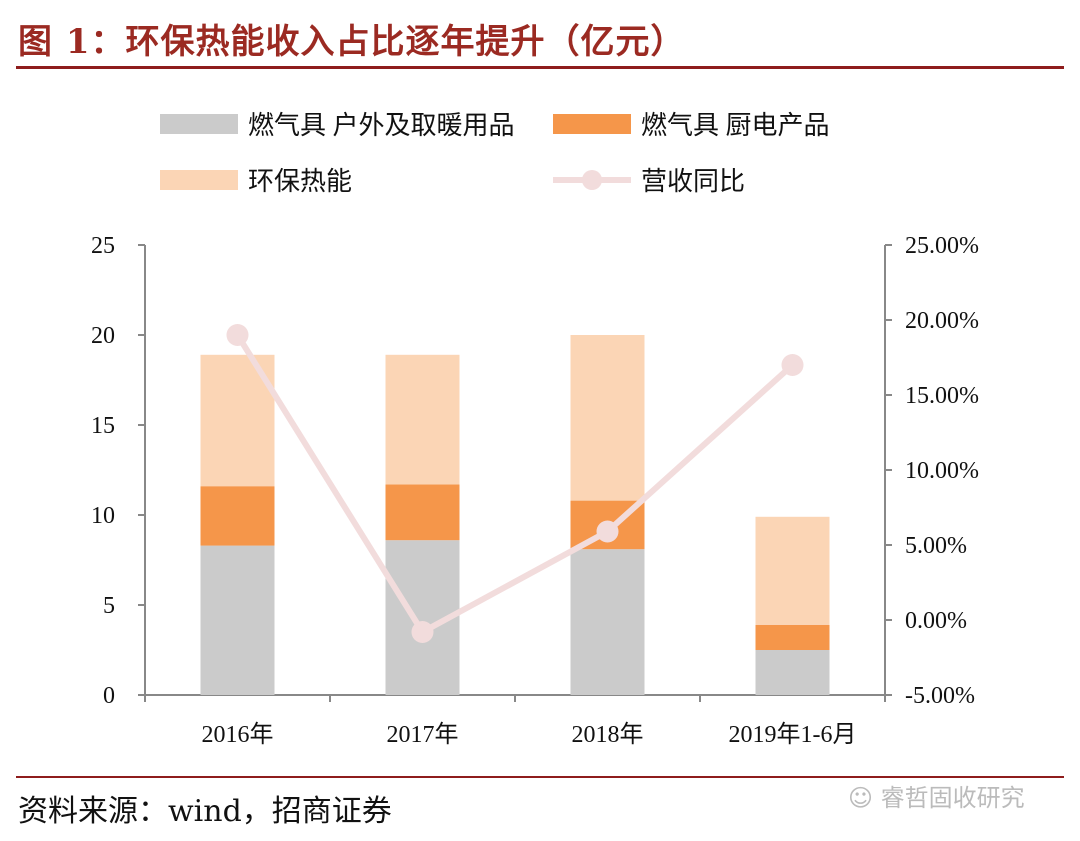  What do you see at coordinates (103, 516) in the screenshot?
I see `left-tick-label: 10` at bounding box center [103, 516].